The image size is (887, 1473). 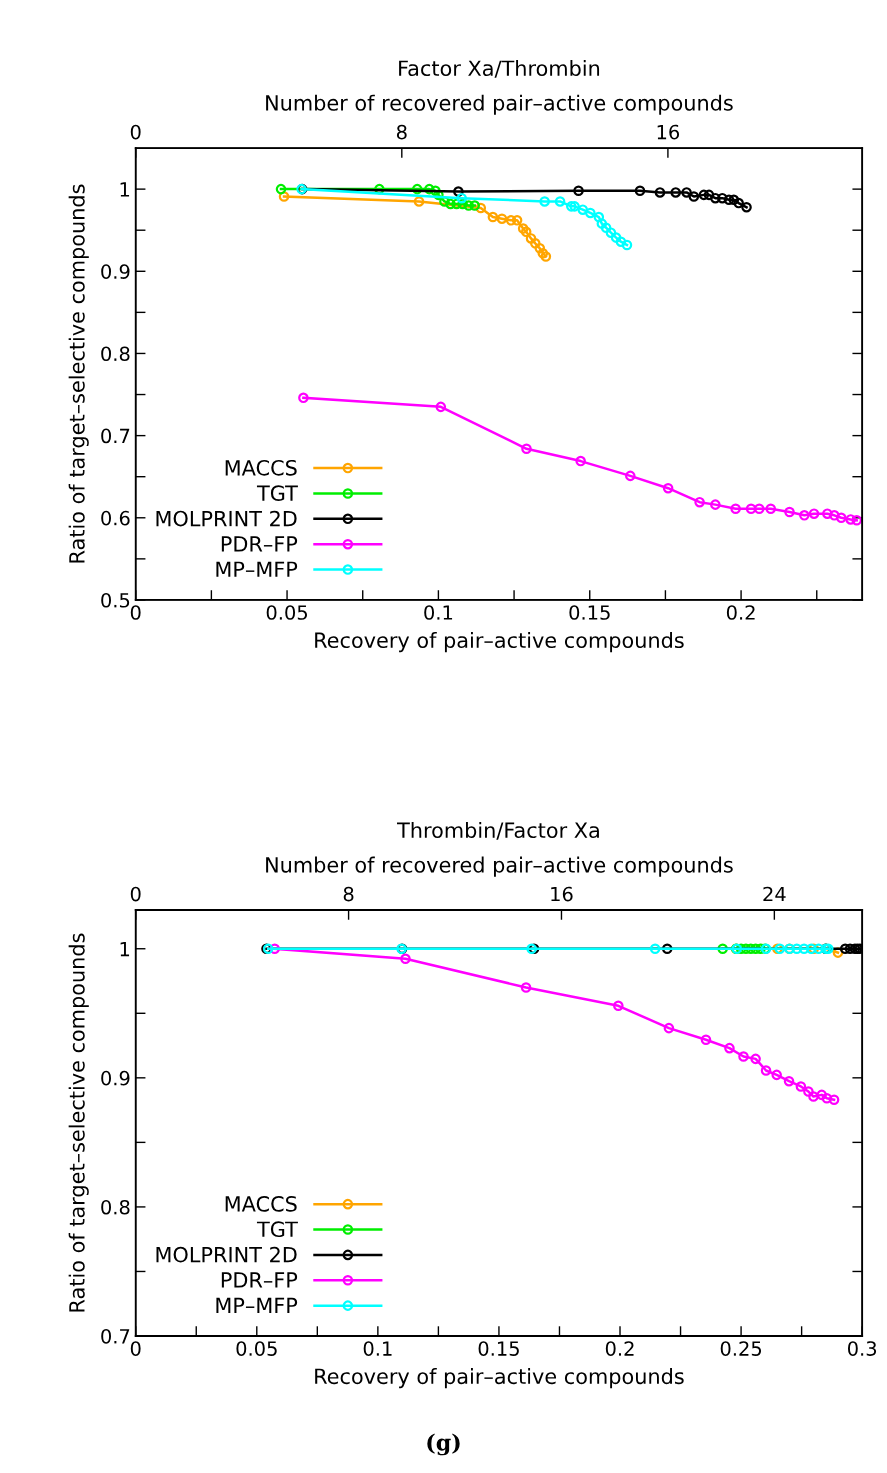 What do you see at coordinates (862, 1348) in the screenshot?
I see `x-tick-label: 0.3` at bounding box center [862, 1348].